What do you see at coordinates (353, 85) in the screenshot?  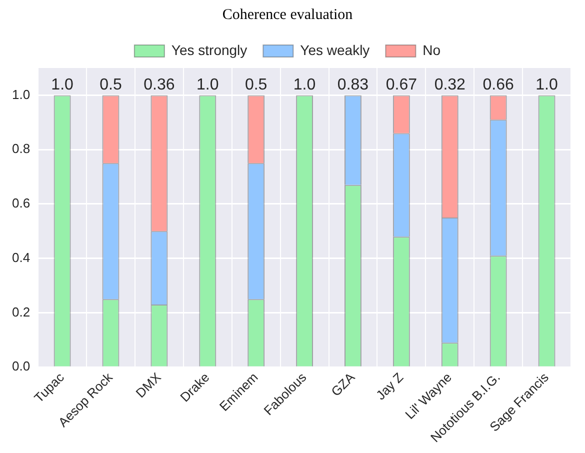 I see `annotation: 0.83` at bounding box center [353, 85].